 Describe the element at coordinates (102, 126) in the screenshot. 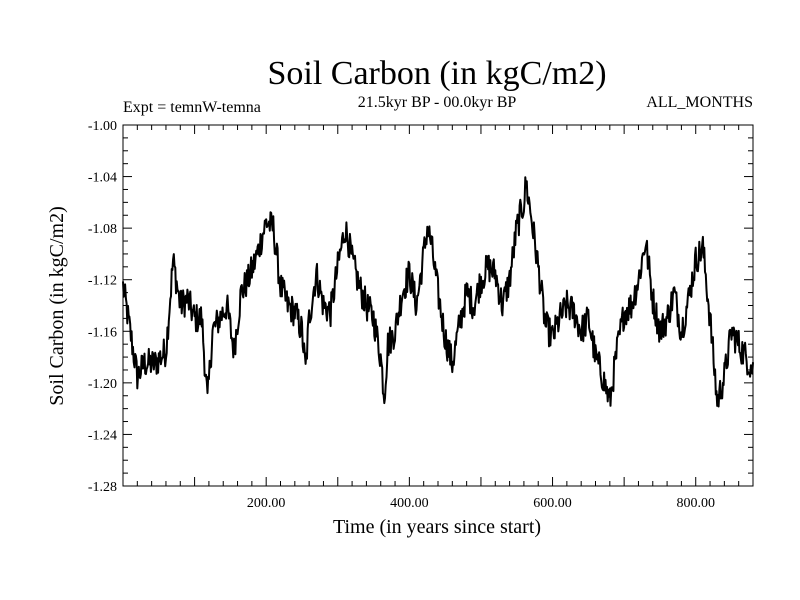

I see `y-tick-label: -1.00` at that location.